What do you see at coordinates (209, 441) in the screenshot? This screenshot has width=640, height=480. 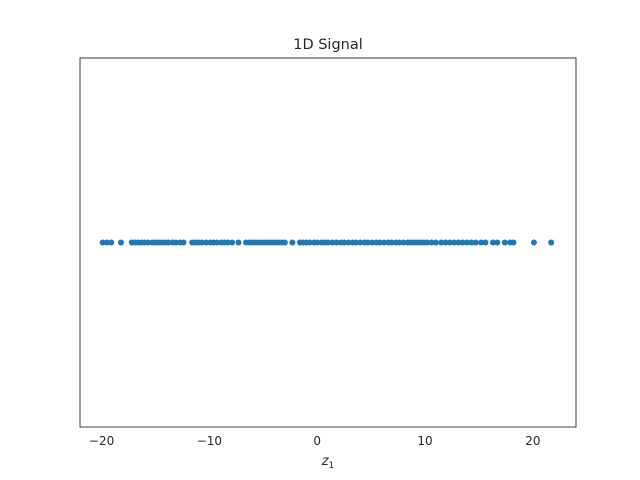 I see `x-tick-label: −10` at bounding box center [209, 441].